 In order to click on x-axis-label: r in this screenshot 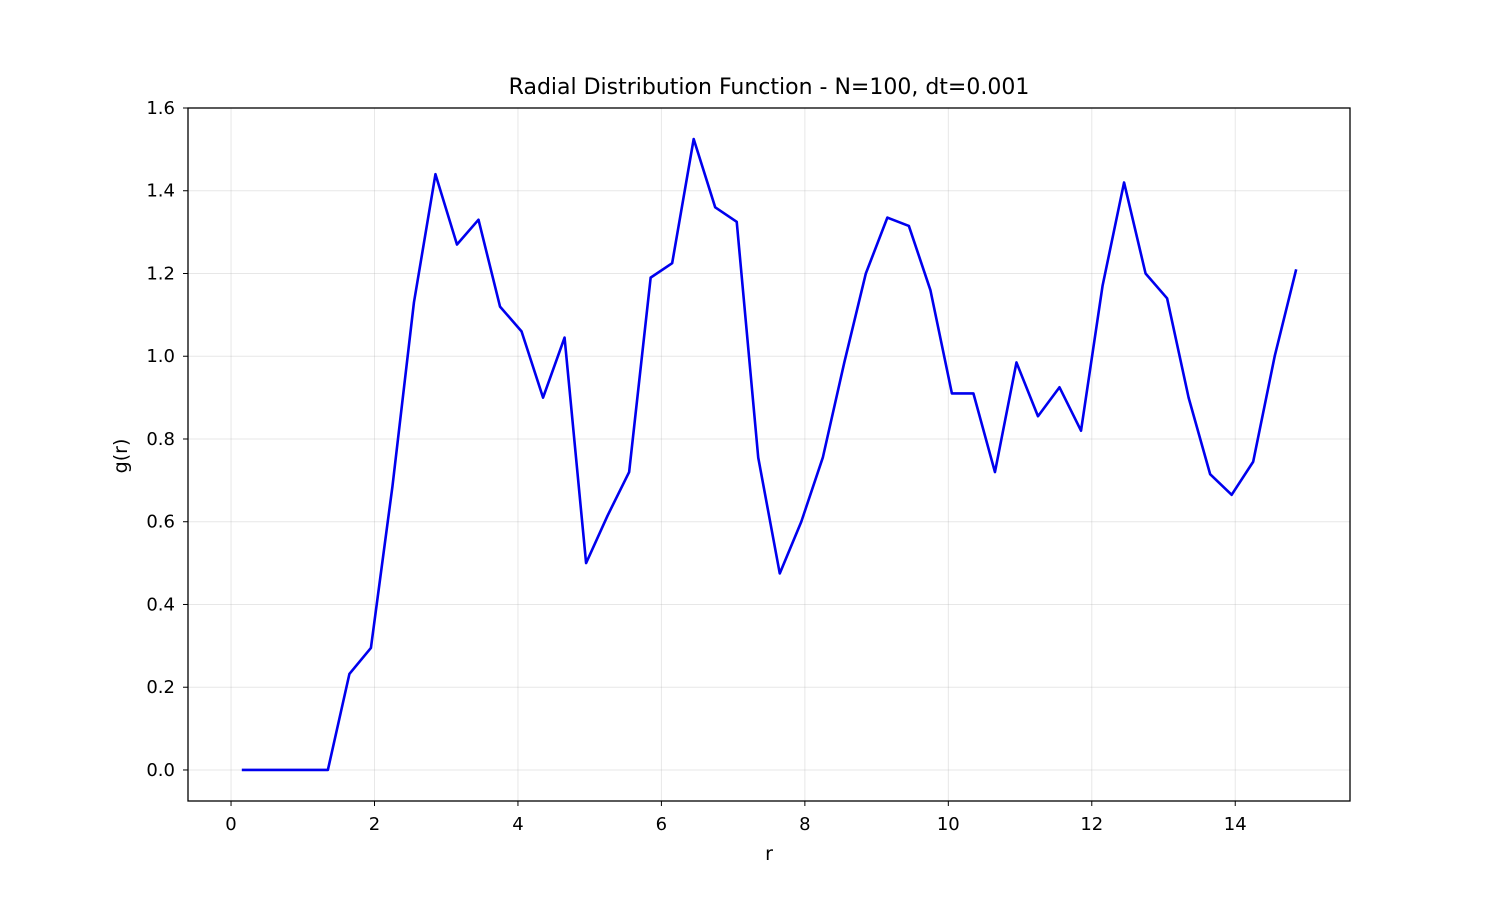, I will do `click(769, 854)`.